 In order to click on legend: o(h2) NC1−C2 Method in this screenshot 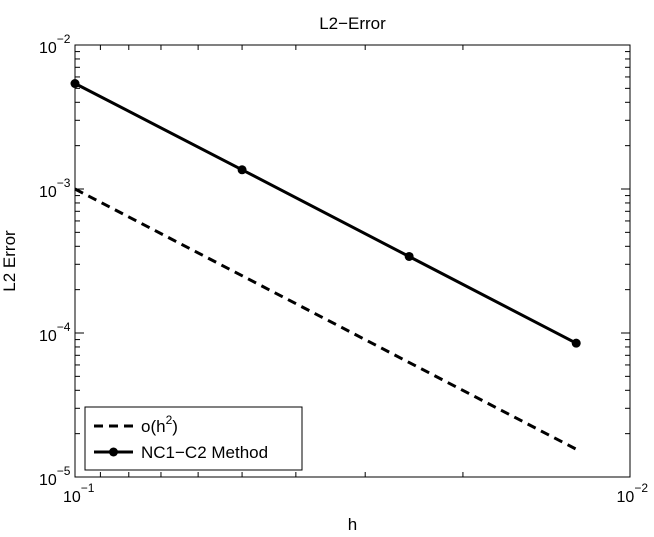, I will do `click(193, 438)`.